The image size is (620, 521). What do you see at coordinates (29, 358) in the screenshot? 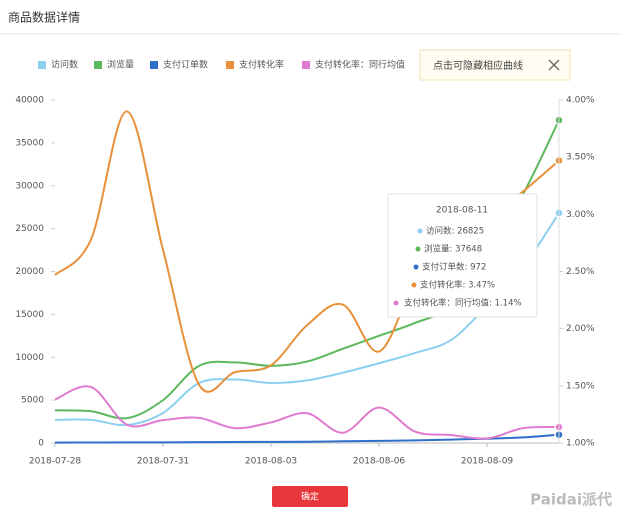
I see `y-tick-label: 10000` at bounding box center [29, 358].